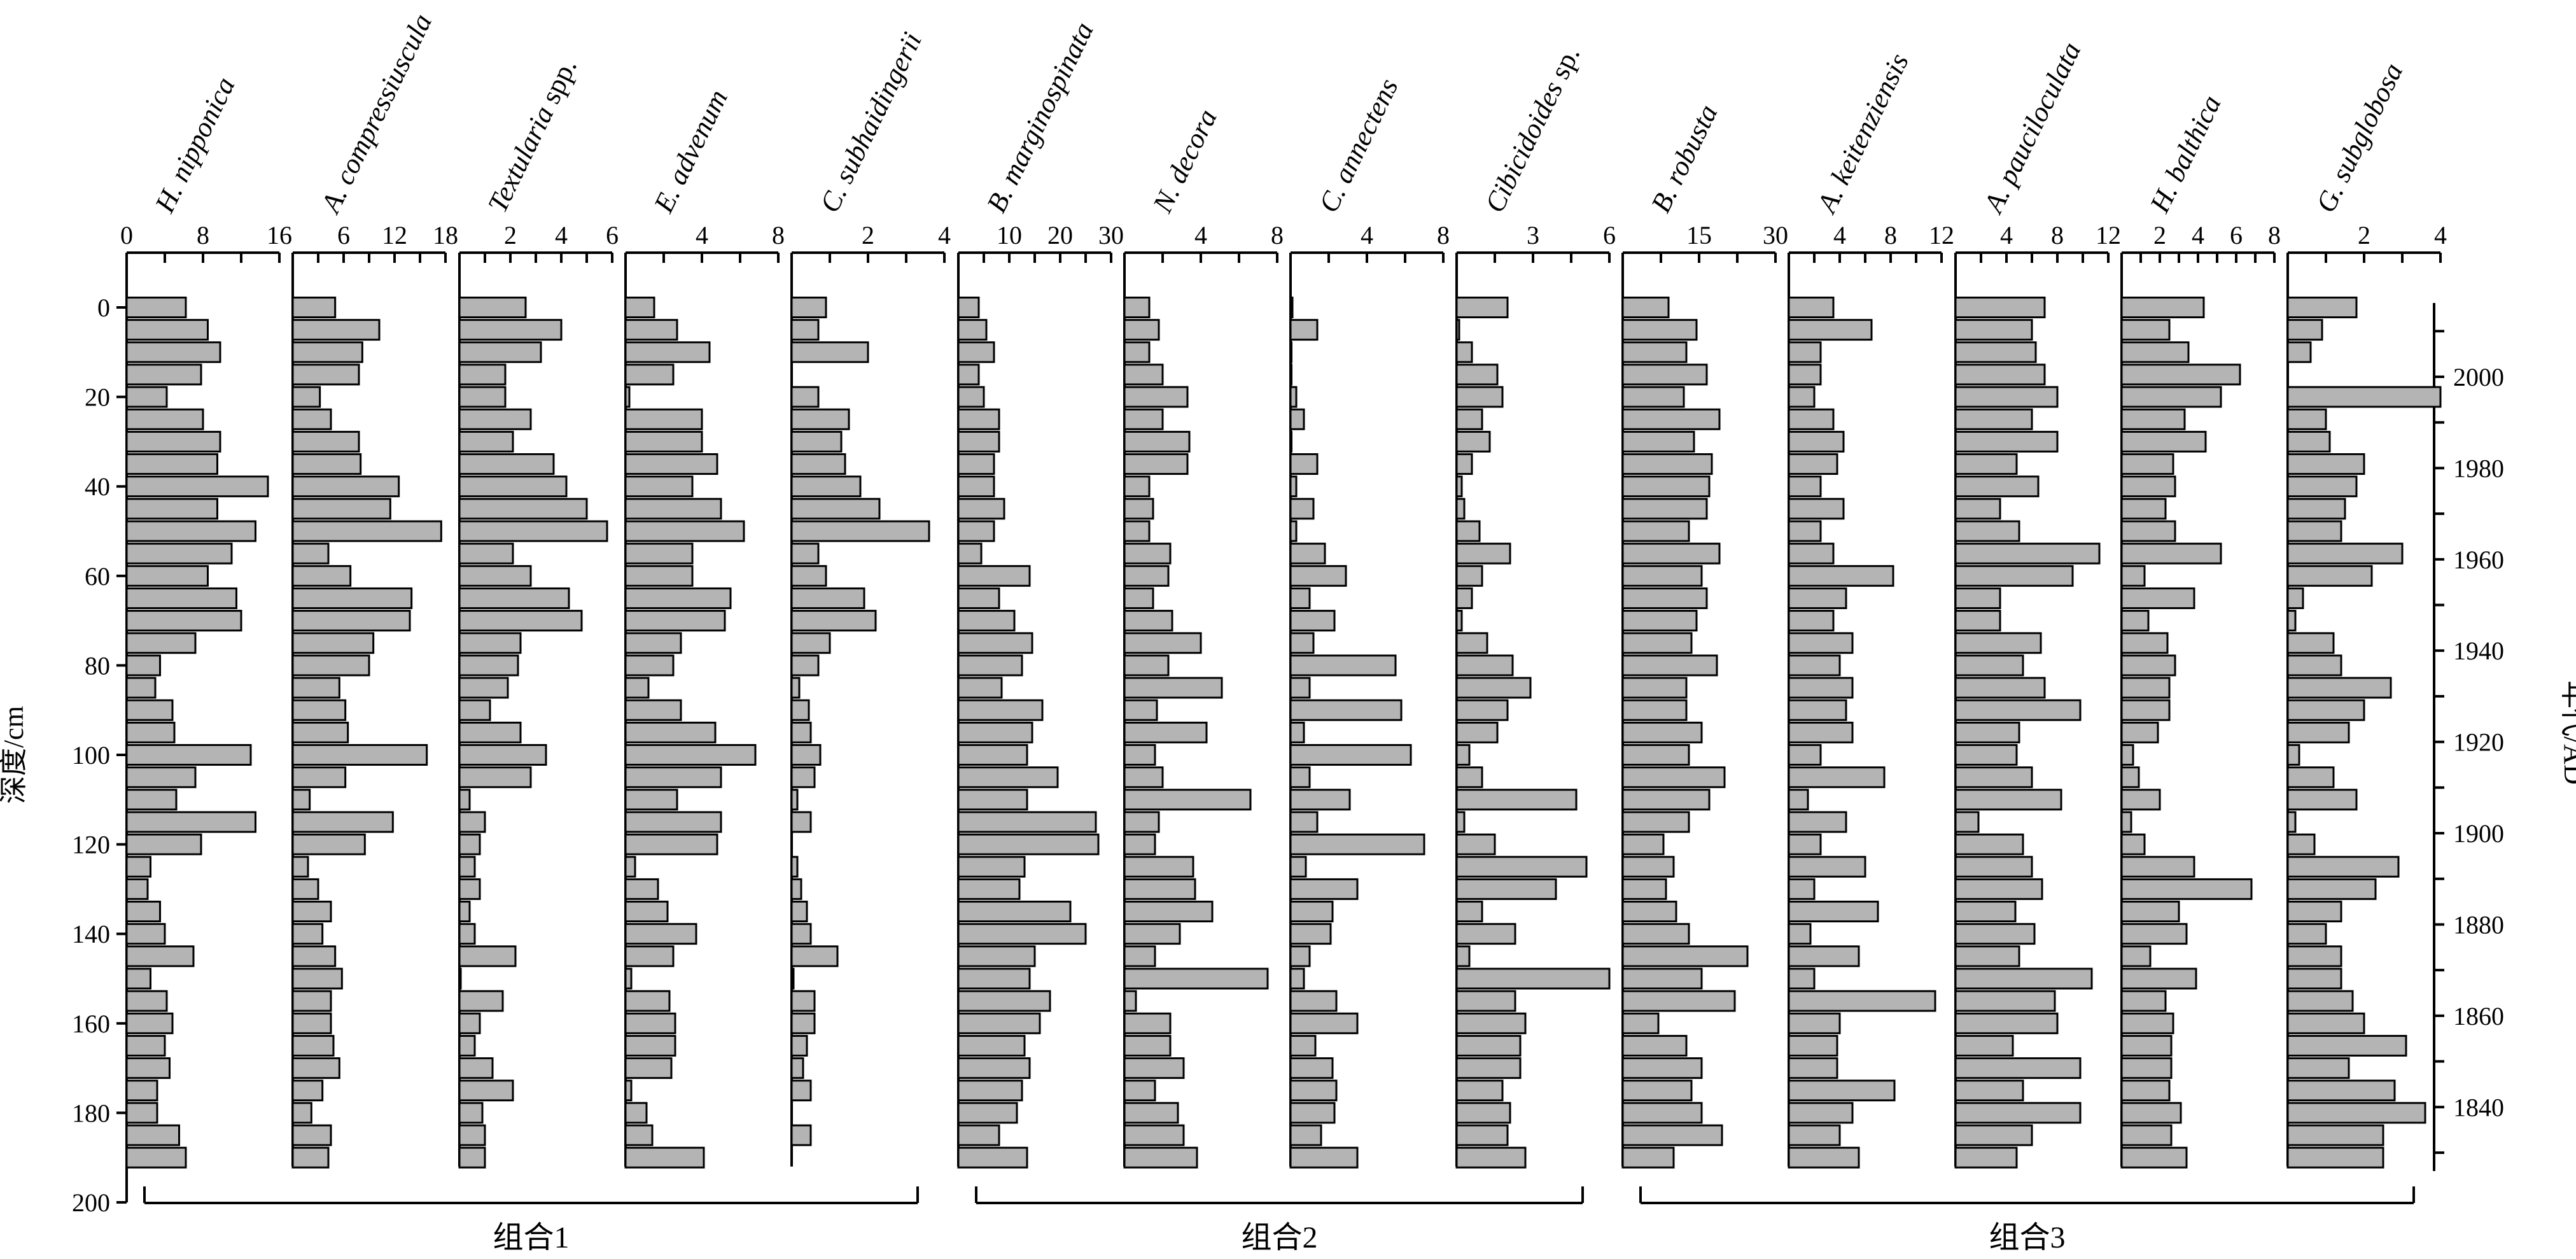  Describe the element at coordinates (1704, 634) in the screenshot. I see `panel-b-robusta: 15 30 B. robusta` at that location.